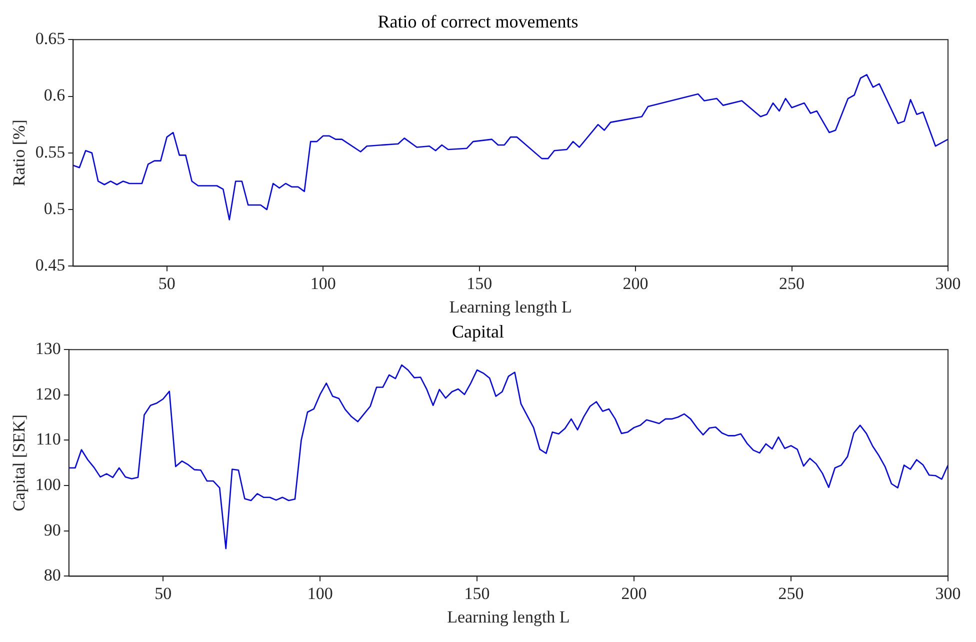  Describe the element at coordinates (48, 394) in the screenshot. I see `y-tick-label: 120` at that location.